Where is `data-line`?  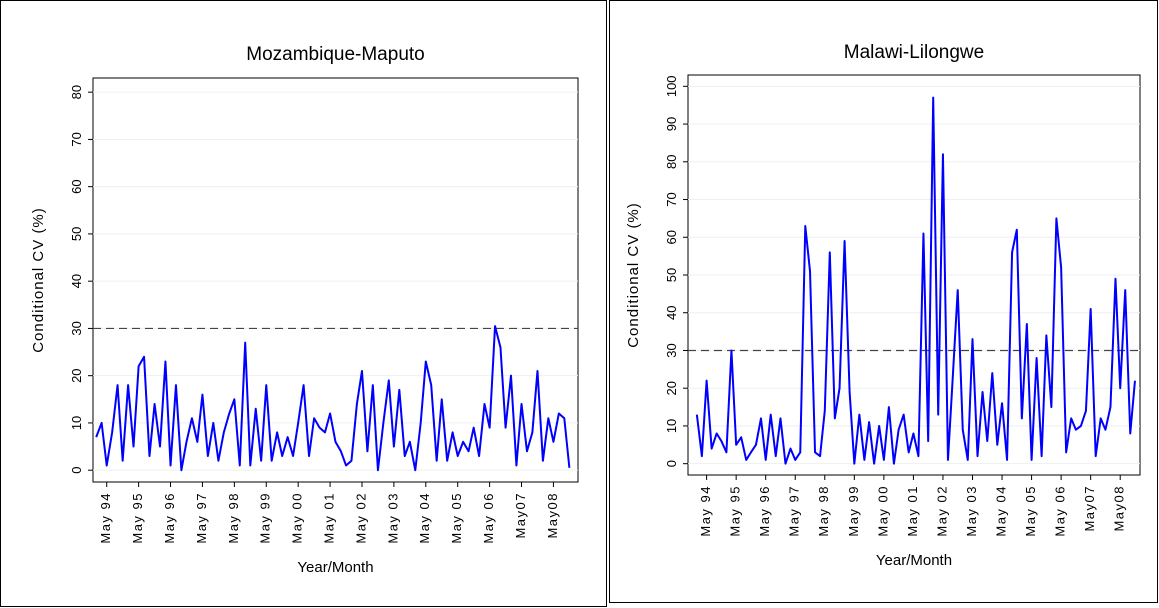
data-line is located at coordinates (333, 398).